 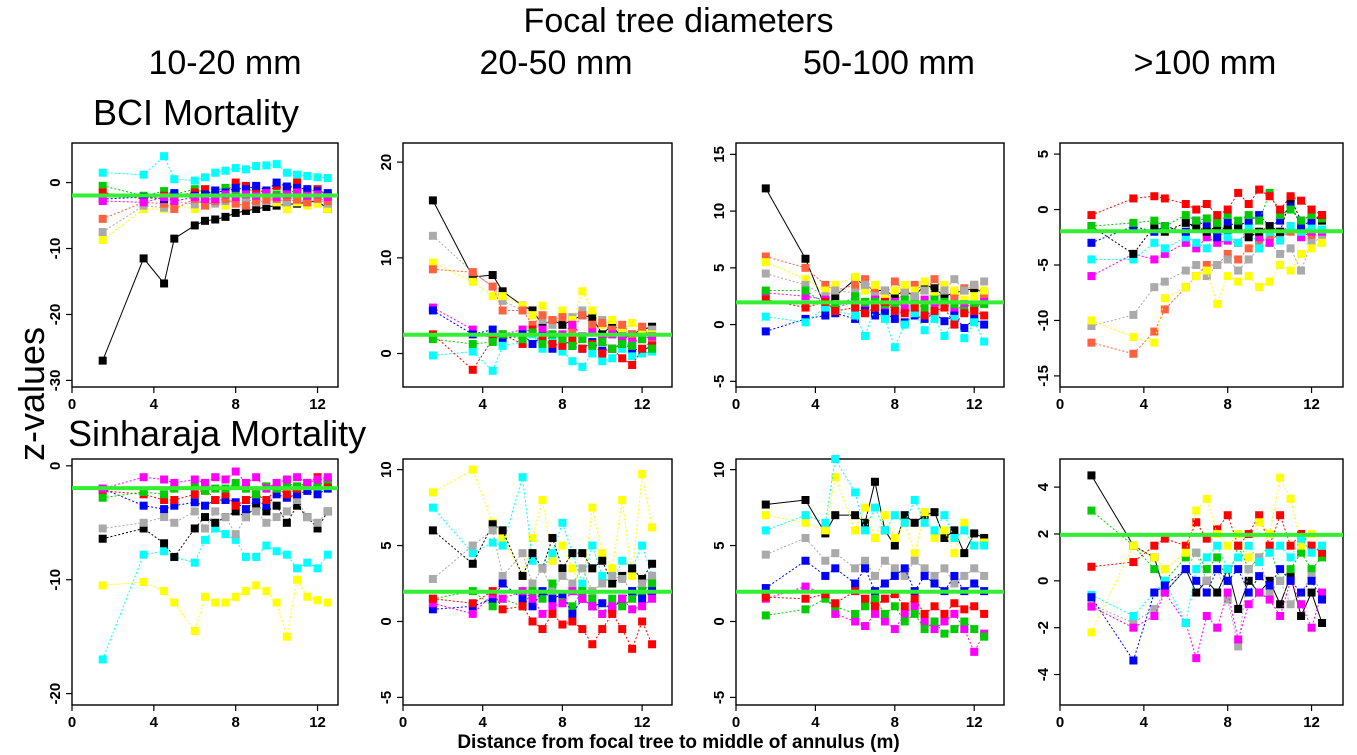 I want to click on y-tick-label: 0, so click(x=1043, y=581).